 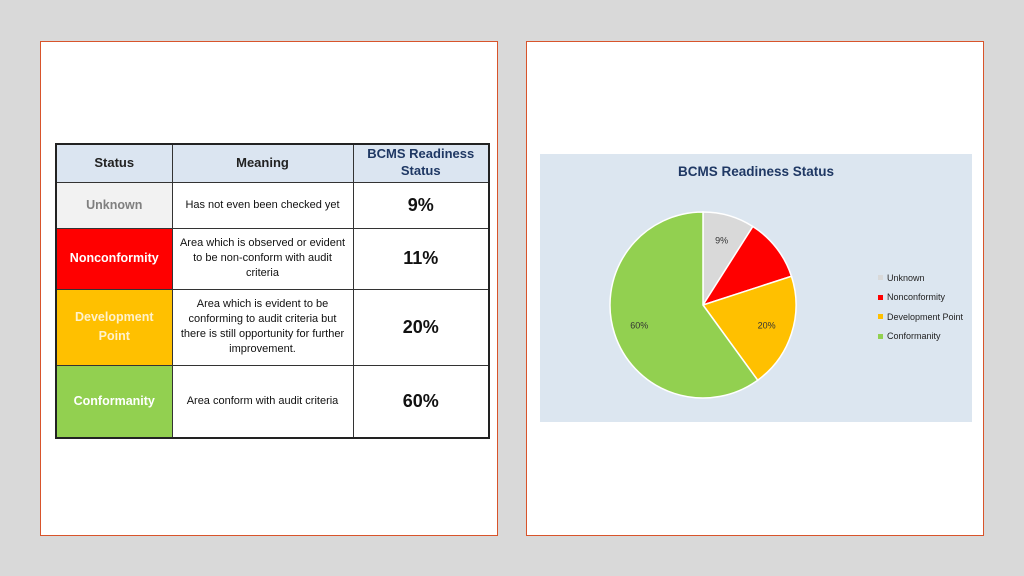 I want to click on data-label: 20%, so click(x=767, y=326).